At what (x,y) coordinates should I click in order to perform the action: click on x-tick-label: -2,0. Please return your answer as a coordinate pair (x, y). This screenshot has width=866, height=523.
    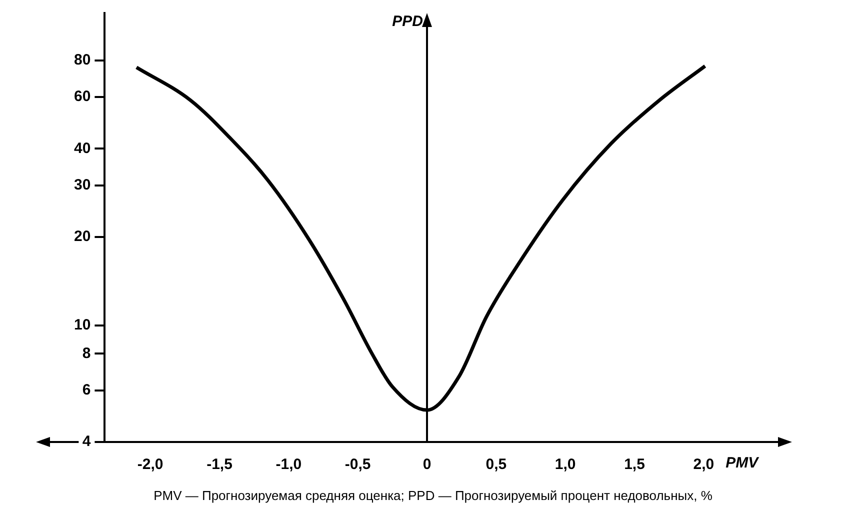
    Looking at the image, I should click on (150, 465).